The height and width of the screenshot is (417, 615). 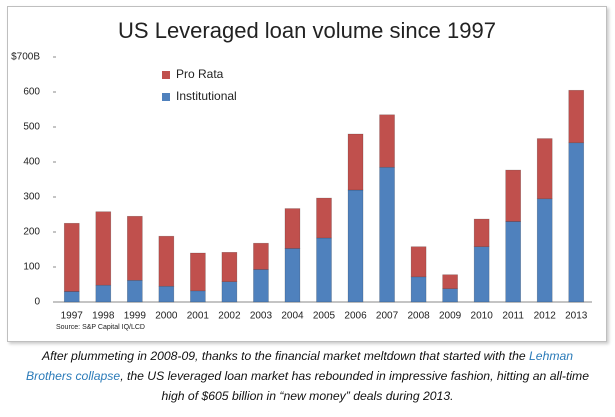 I want to click on legend-label: Institutional, so click(x=206, y=96).